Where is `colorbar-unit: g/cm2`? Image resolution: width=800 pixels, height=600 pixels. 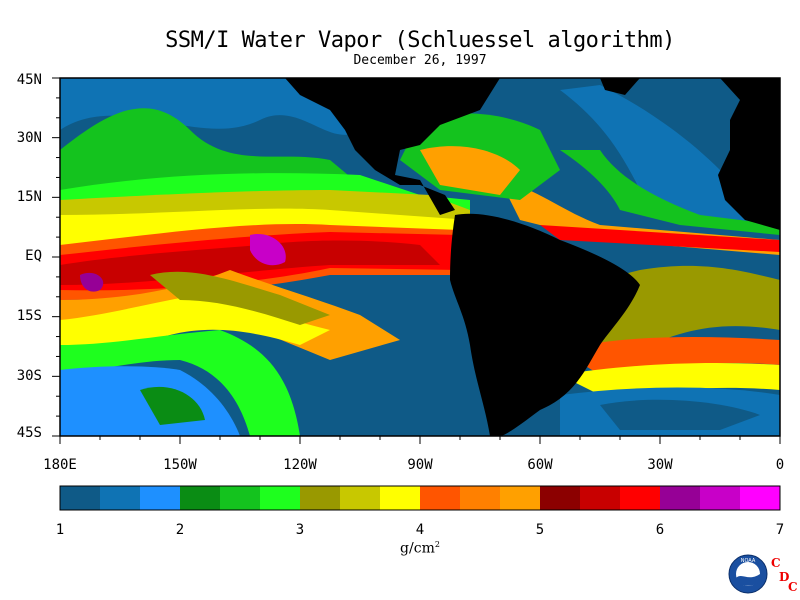
colorbar-unit: g/cm2 is located at coordinates (420, 548).